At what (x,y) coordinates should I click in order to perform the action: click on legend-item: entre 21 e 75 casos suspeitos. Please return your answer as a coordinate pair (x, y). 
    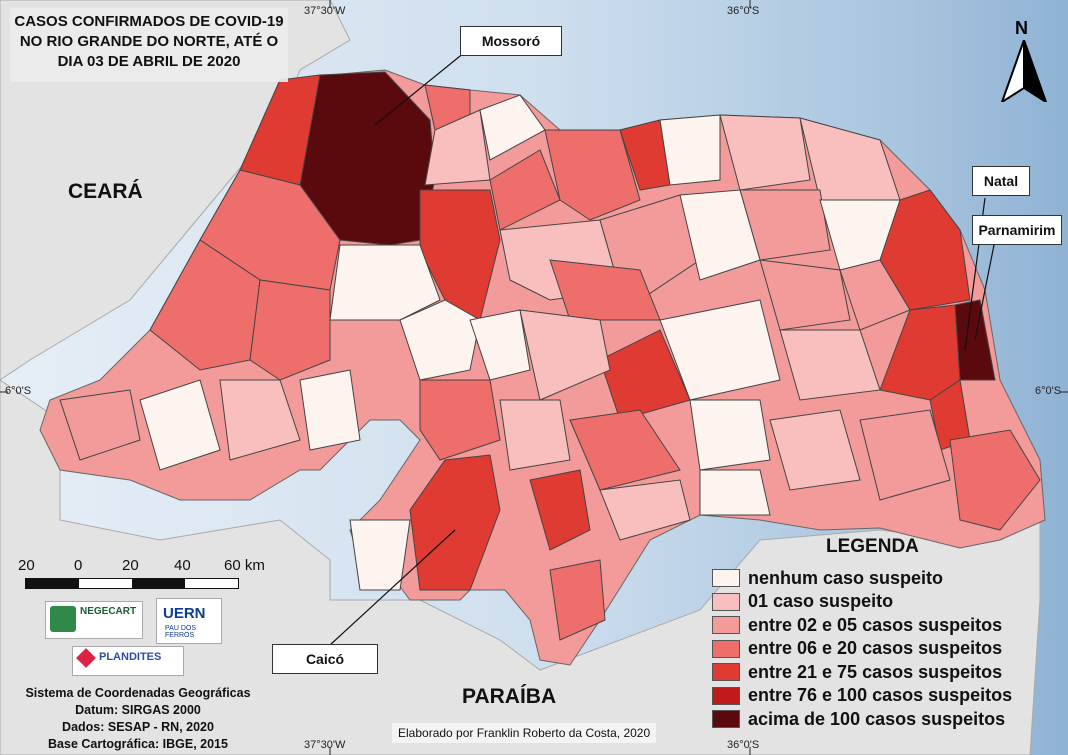
    Looking at the image, I should click on (857, 672).